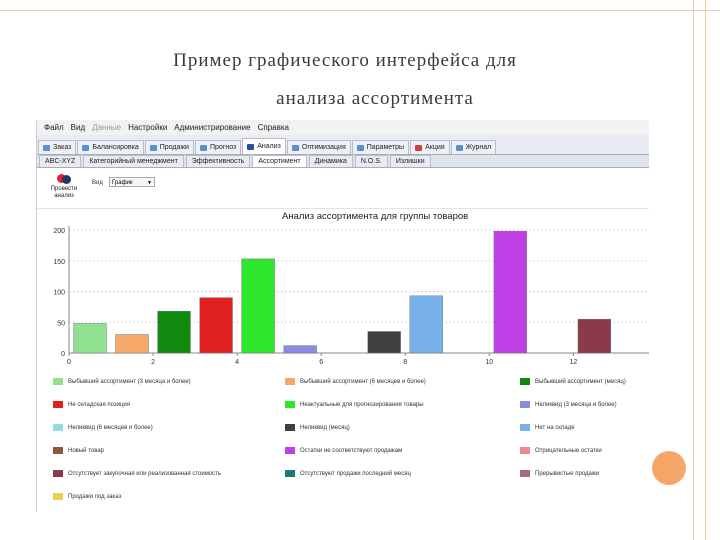  I want to click on tab-2: Продажи, so click(169, 147).